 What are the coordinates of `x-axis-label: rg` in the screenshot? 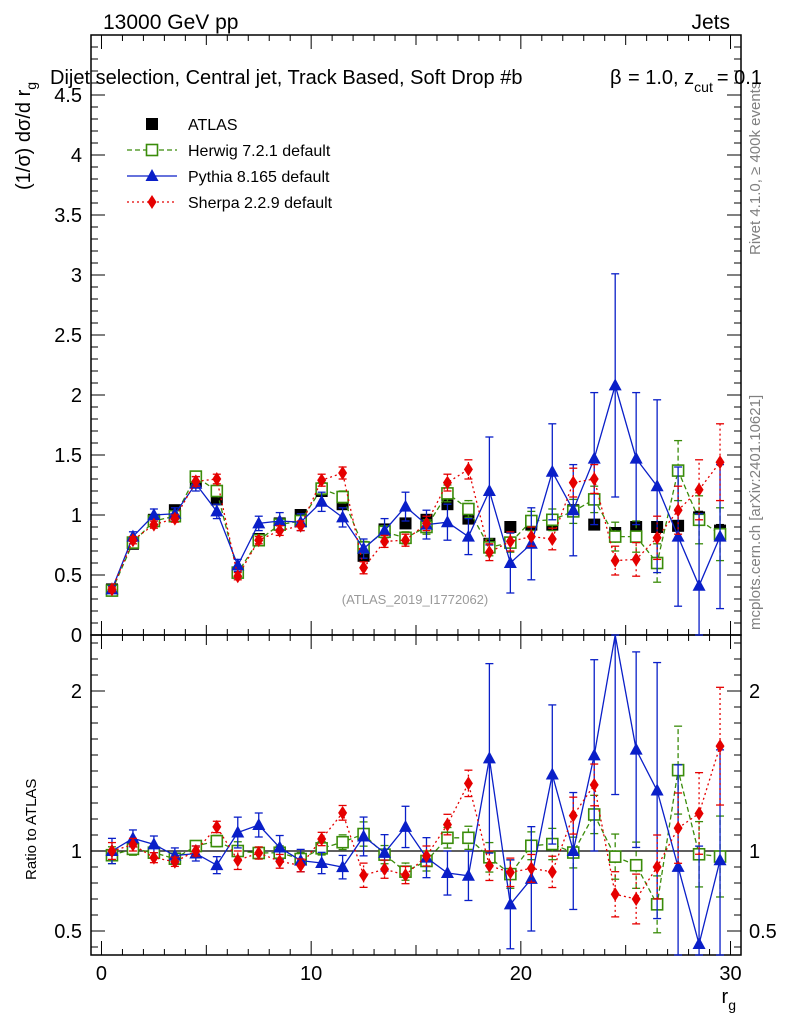 It's located at (729, 999).